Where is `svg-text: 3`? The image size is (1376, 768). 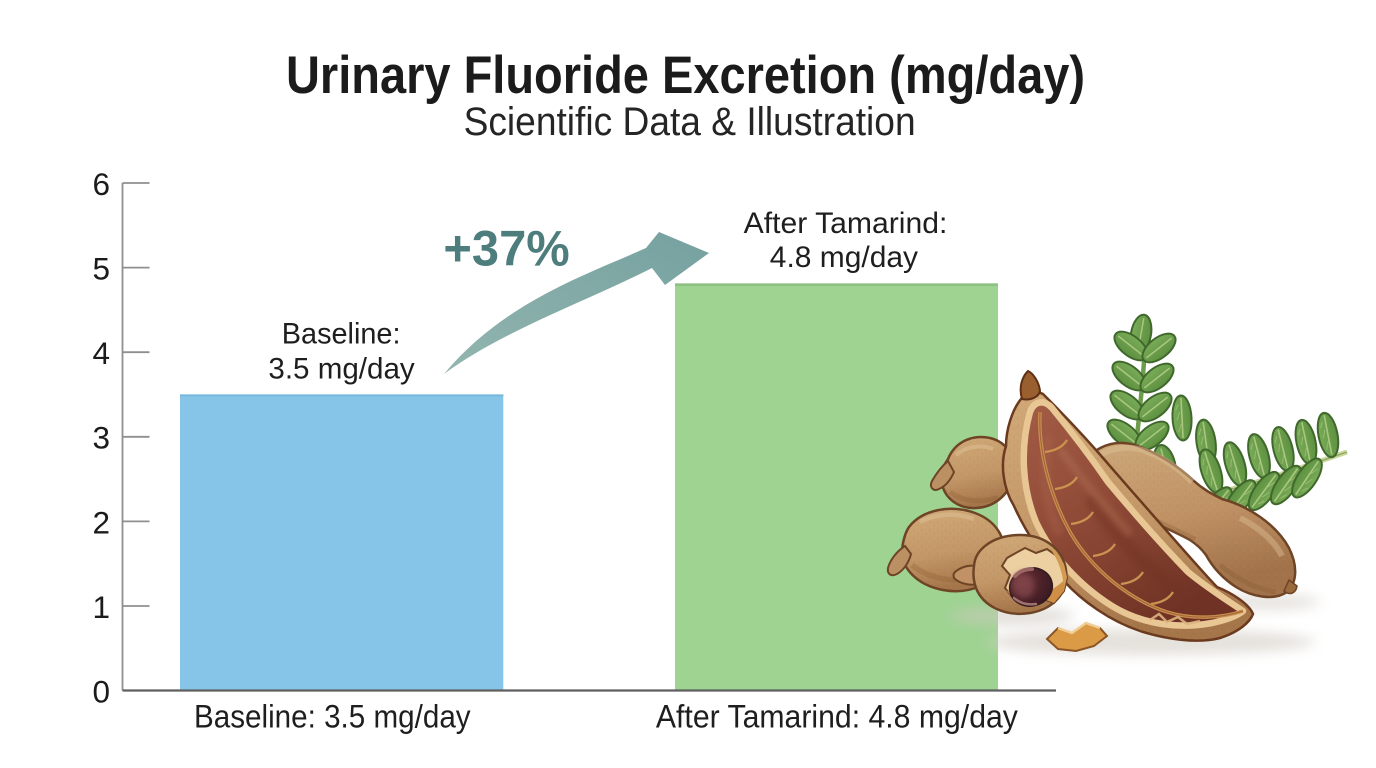 svg-text: 3 is located at coordinates (101, 438).